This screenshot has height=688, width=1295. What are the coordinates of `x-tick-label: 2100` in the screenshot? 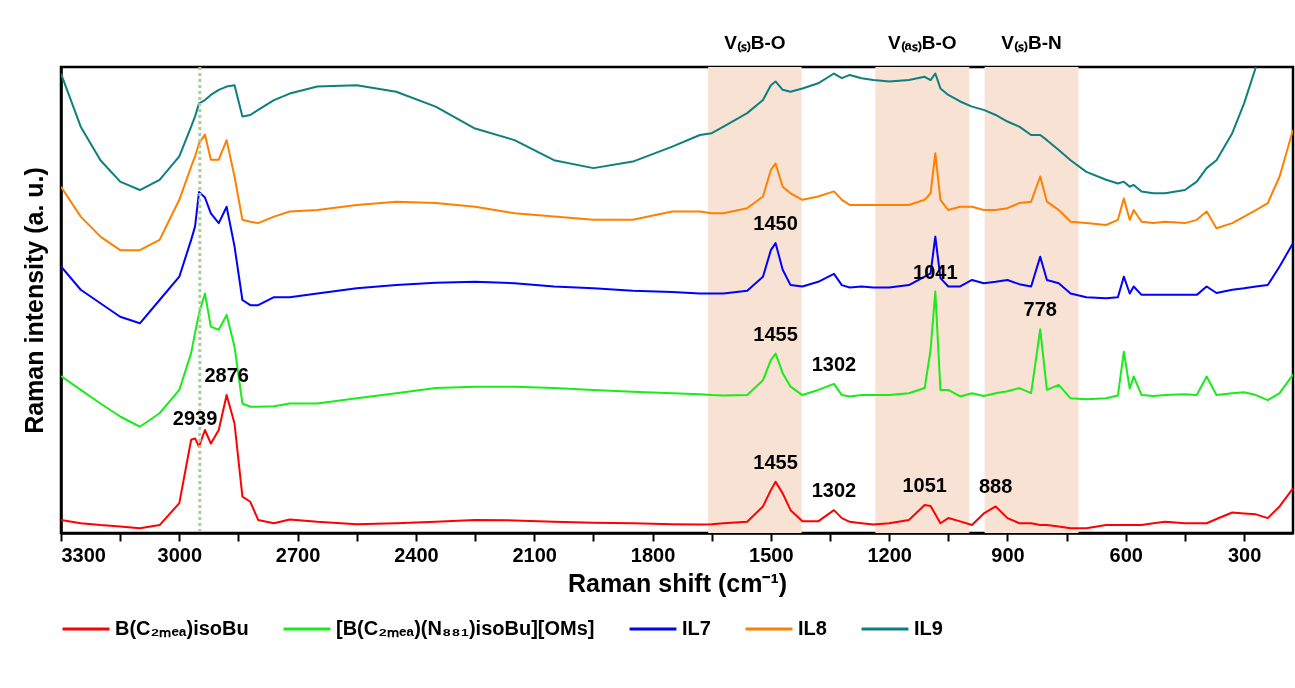 It's located at (534, 554).